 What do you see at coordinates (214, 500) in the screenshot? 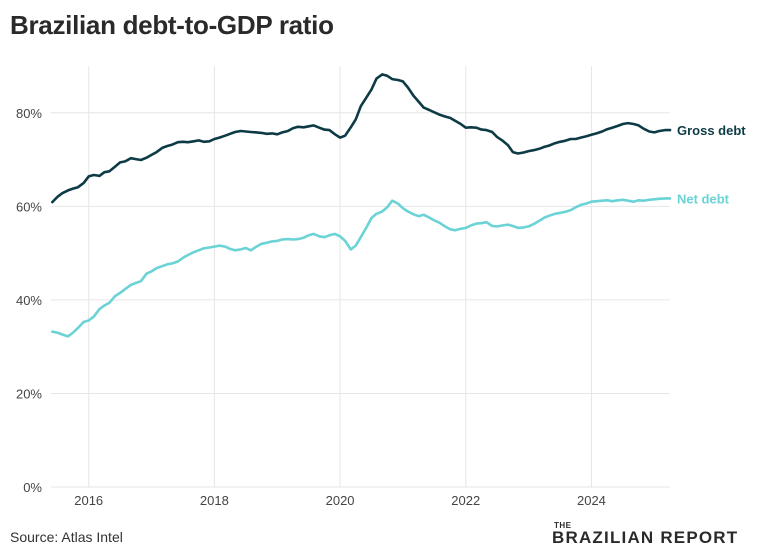
I see `x-tick-label: 2018` at bounding box center [214, 500].